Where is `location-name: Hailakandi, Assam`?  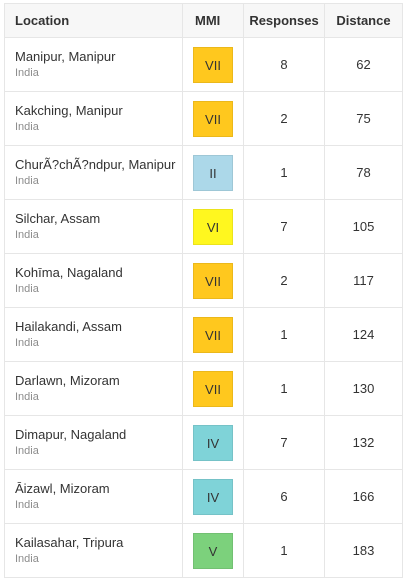
location-name: Hailakandi, Assam is located at coordinates (68, 326).